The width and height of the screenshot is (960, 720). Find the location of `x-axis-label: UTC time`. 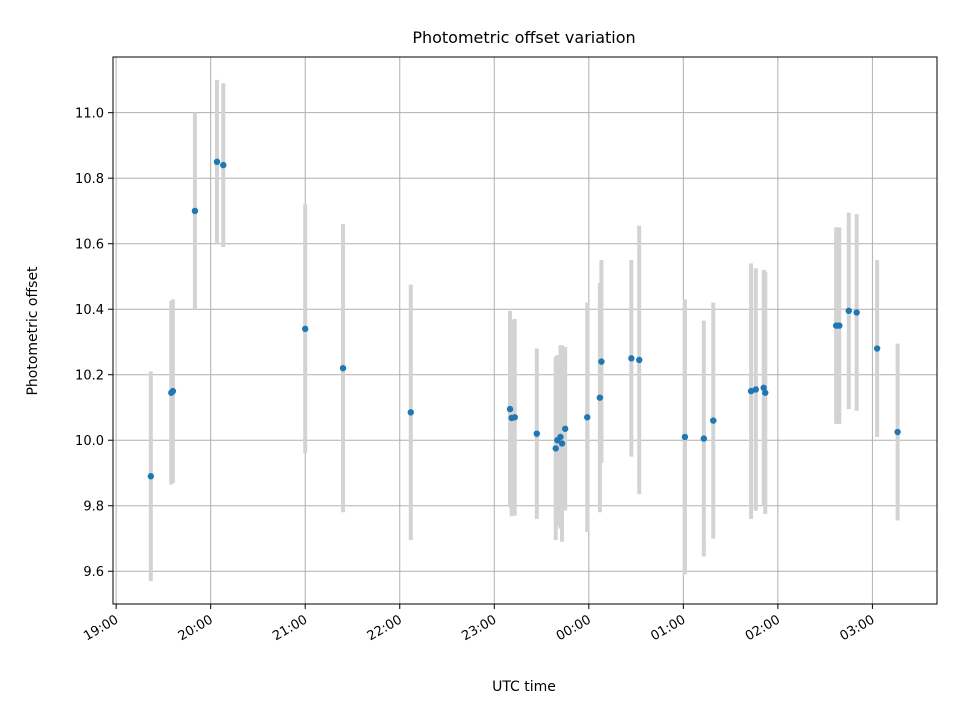

x-axis-label: UTC time is located at coordinates (524, 687).